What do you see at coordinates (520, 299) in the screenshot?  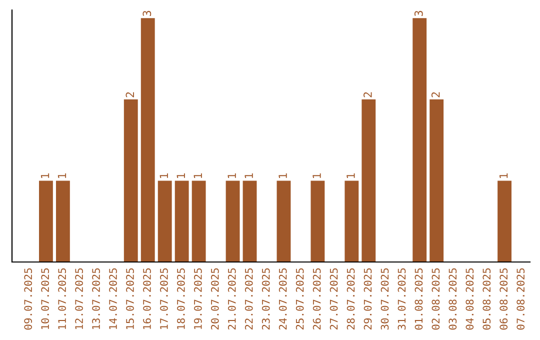 I see `x-tick-label: 07.08.2025` at bounding box center [520, 299].